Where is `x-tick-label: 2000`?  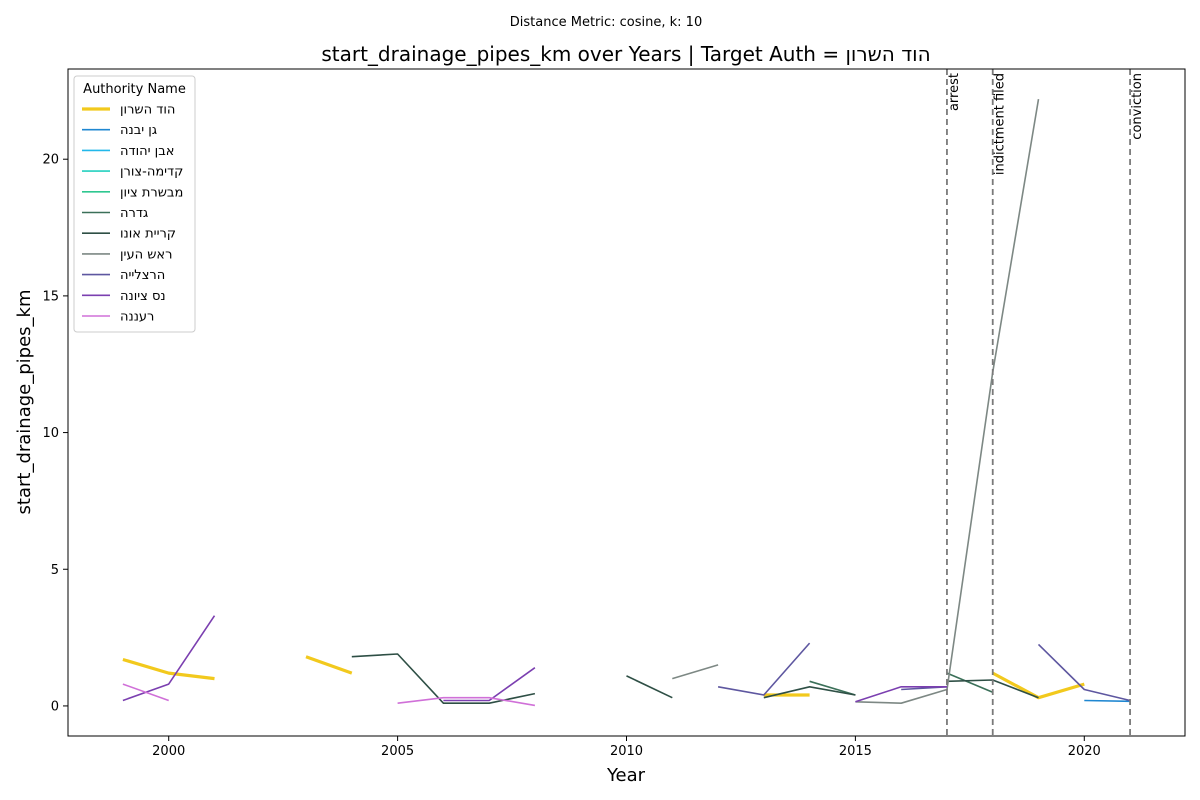
x-tick-label: 2000 is located at coordinates (168, 751).